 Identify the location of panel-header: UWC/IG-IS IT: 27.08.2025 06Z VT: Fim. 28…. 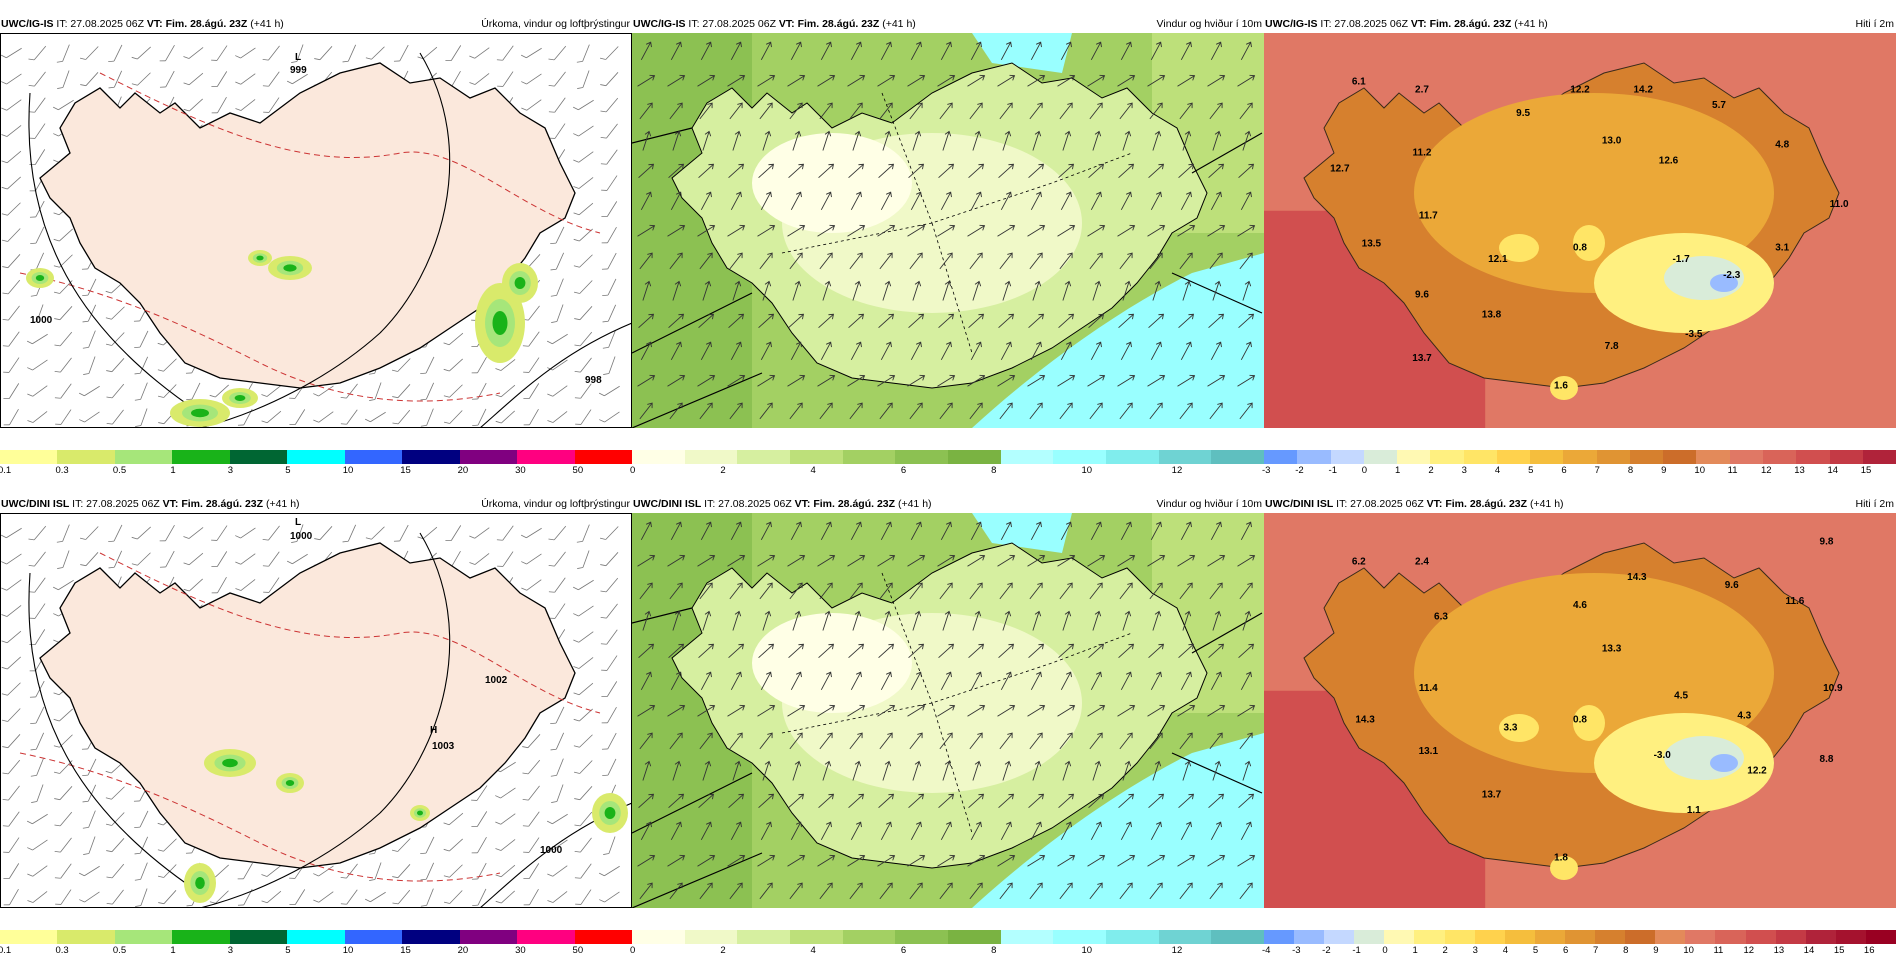
(1580, 24).